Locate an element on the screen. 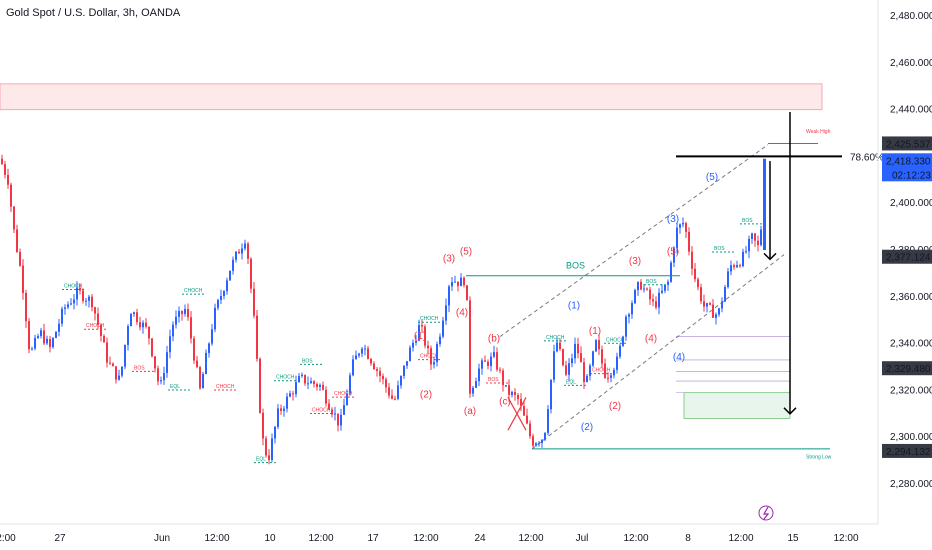 The height and width of the screenshot is (550, 932). price-tag-value: 2,425.537 is located at coordinates (908, 144).